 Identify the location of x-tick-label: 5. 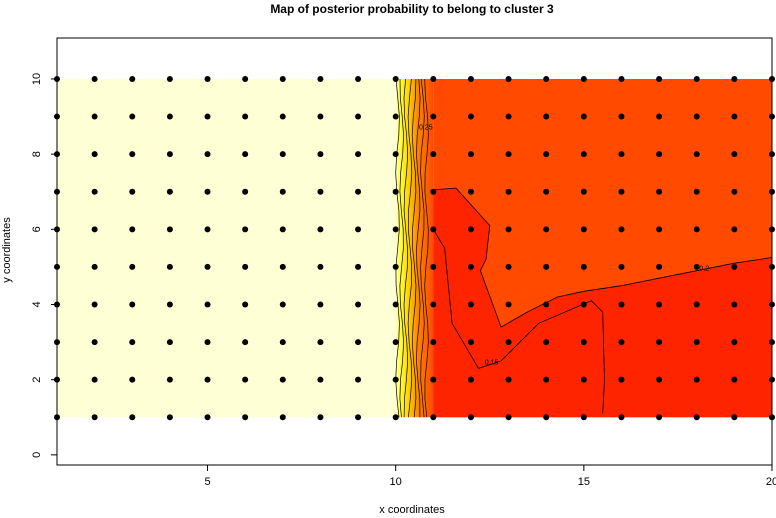
(207, 482).